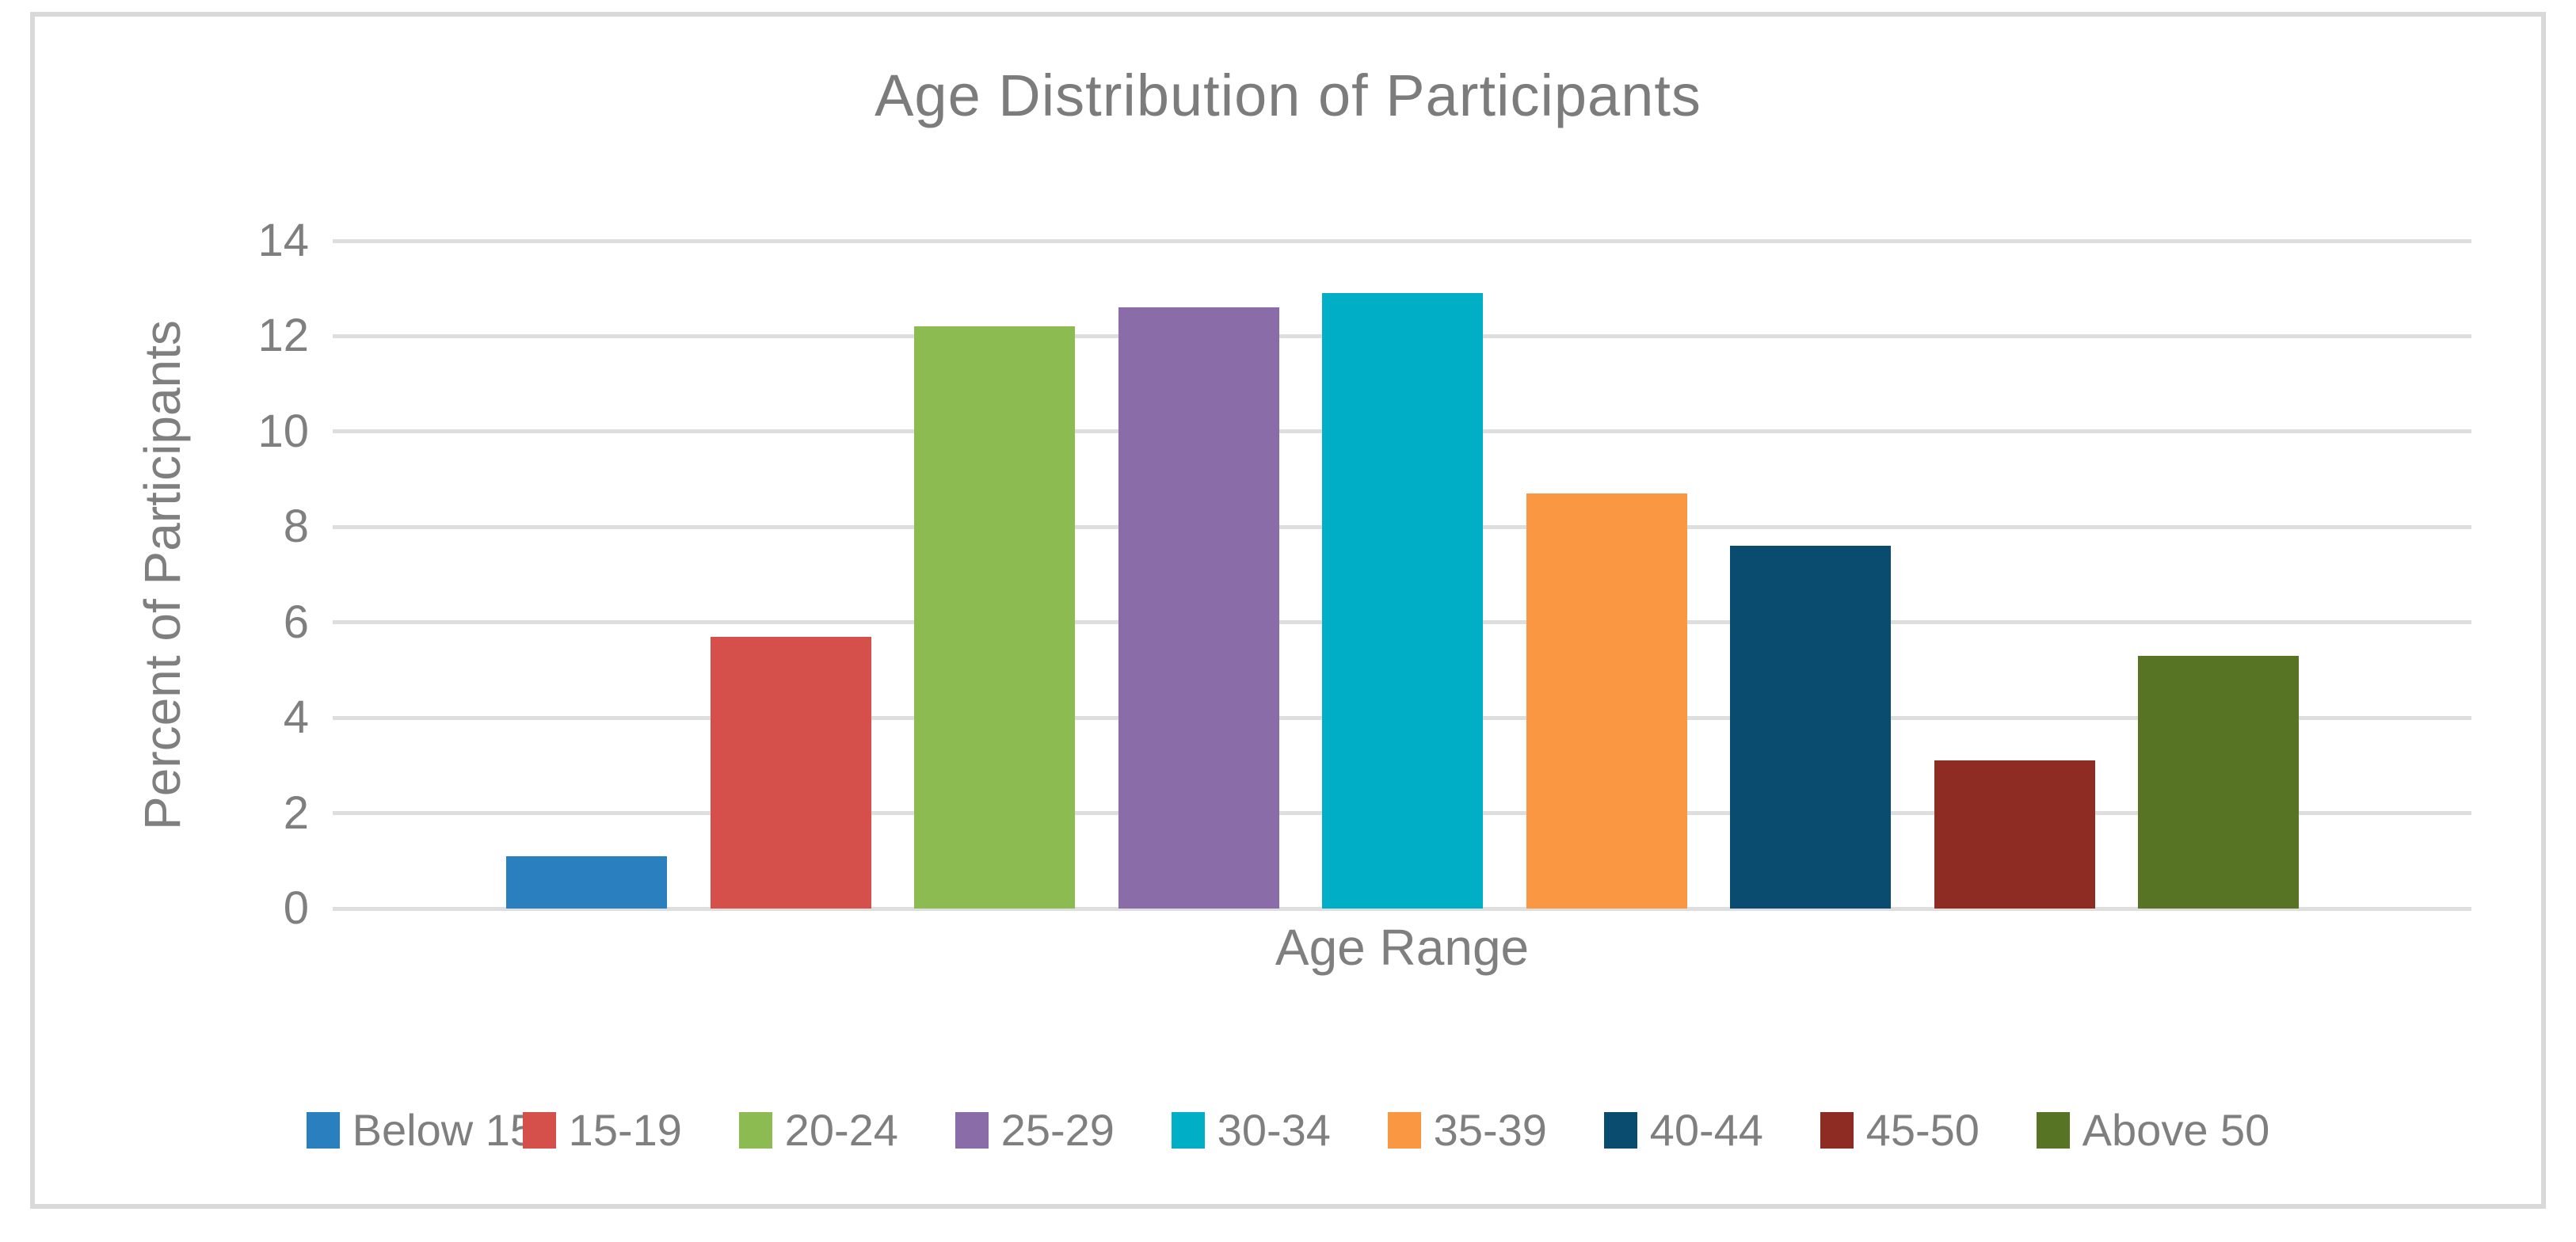 The height and width of the screenshot is (1242, 2576). I want to click on legend-item-40-44: 40-44, so click(1712, 1130).